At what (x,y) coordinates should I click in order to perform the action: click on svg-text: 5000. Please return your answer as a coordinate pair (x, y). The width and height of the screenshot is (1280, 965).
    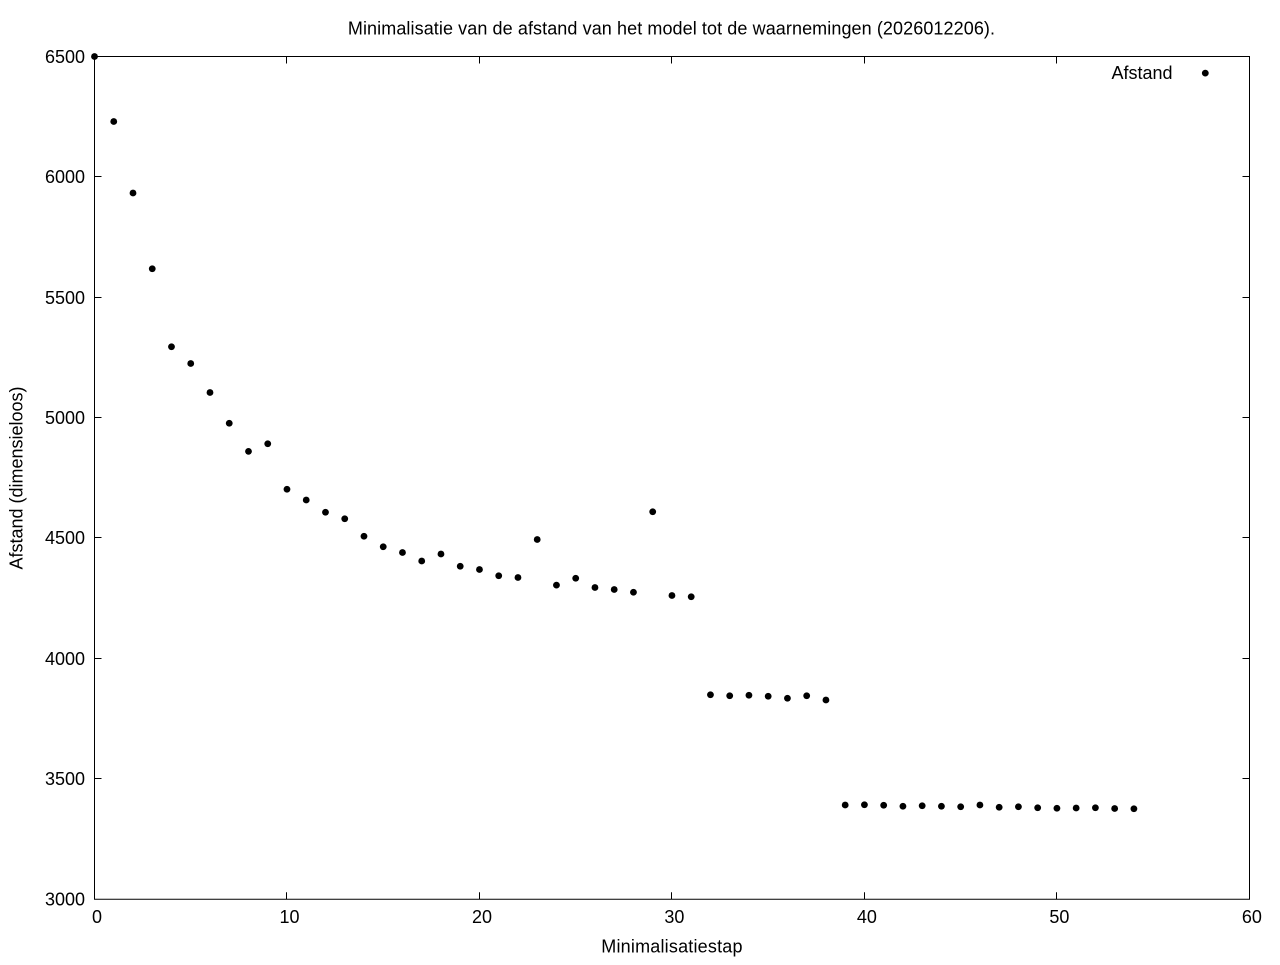
    Looking at the image, I should click on (65, 418).